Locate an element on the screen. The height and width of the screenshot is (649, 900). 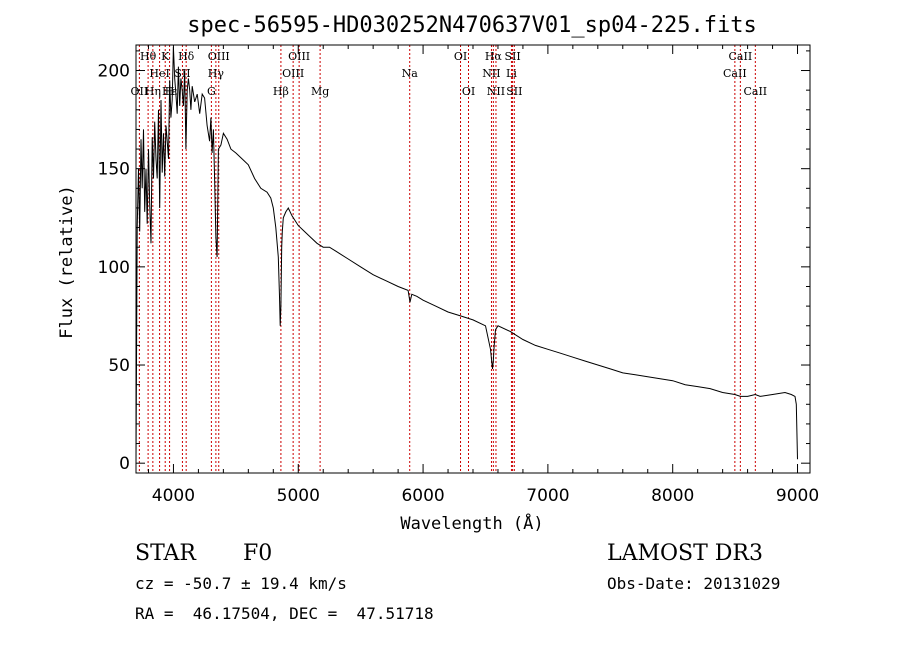
line-annotation-10: Hγ is located at coordinates (216, 73).